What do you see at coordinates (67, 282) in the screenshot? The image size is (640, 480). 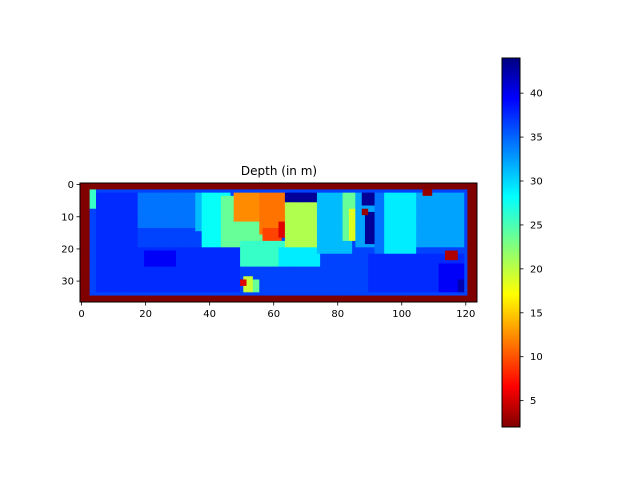 I see `y-tick-label: 30` at bounding box center [67, 282].